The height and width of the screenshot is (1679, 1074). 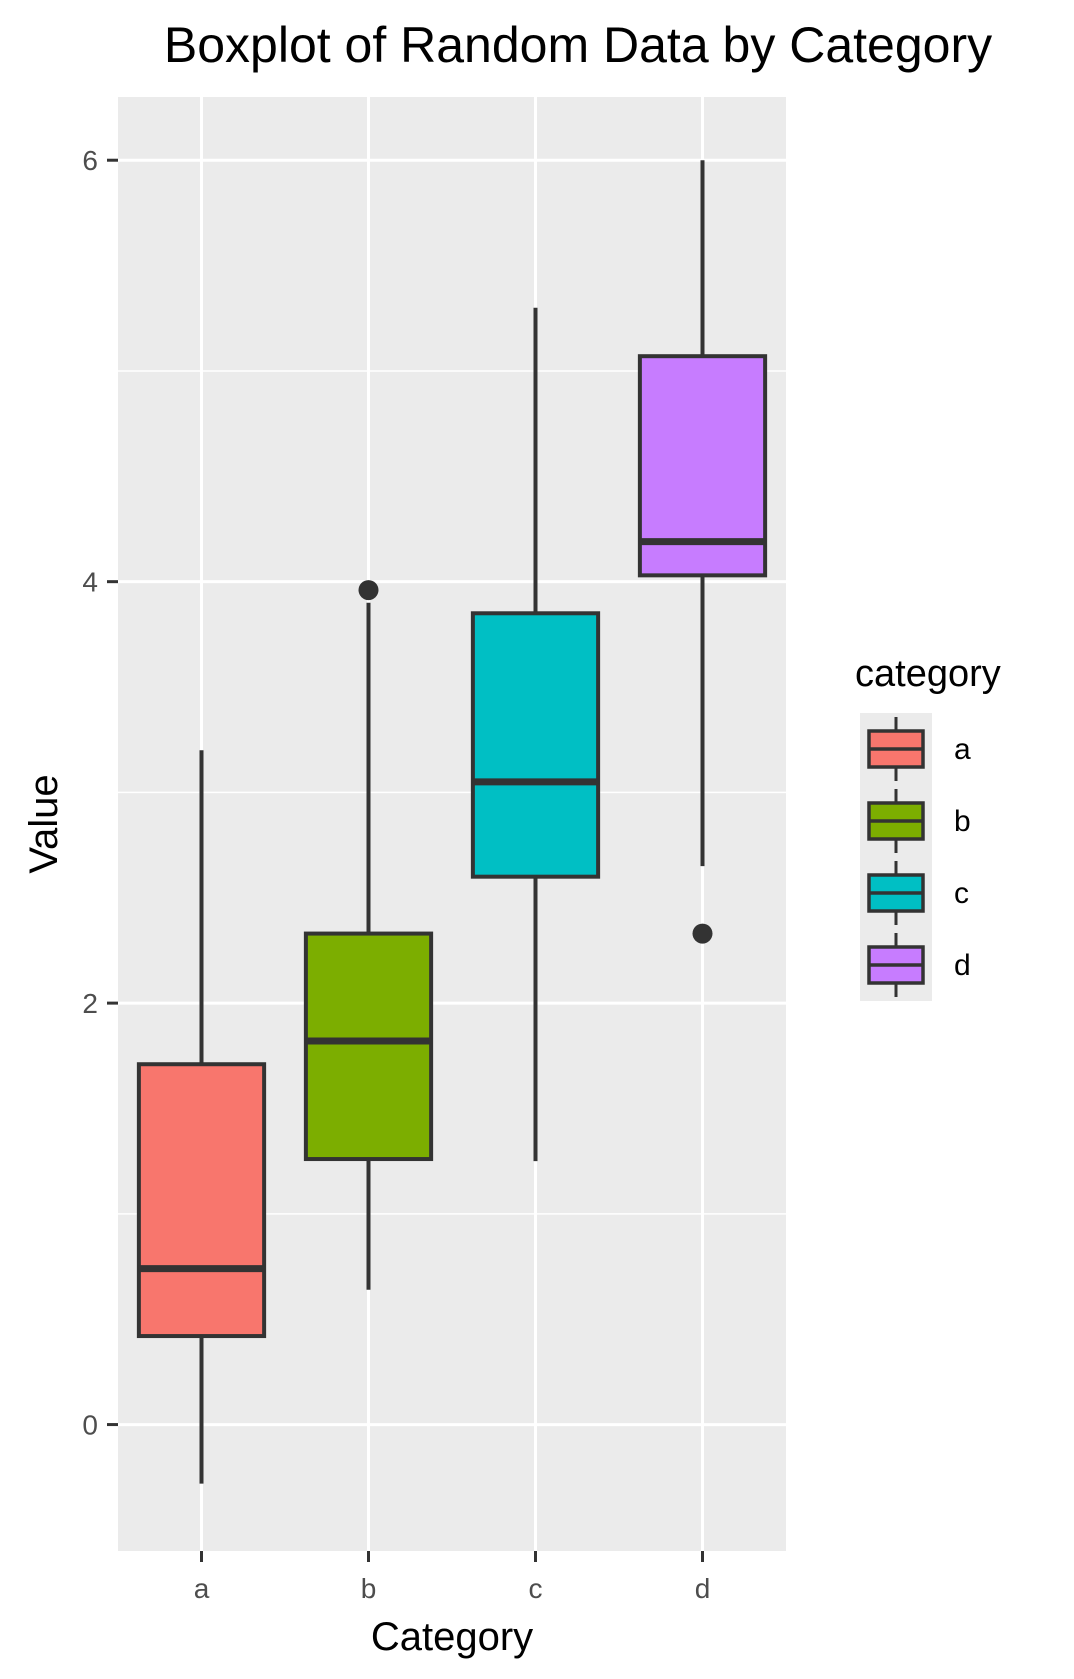 I want to click on outlier-point-b, so click(x=368, y=590).